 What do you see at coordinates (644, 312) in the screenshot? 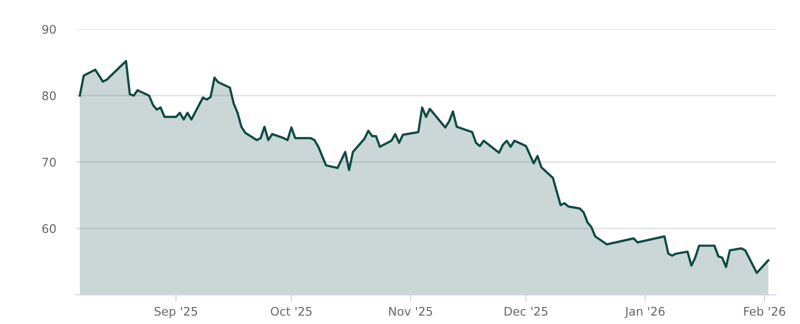
I see `x-tick-label: Jan '26` at bounding box center [644, 312].